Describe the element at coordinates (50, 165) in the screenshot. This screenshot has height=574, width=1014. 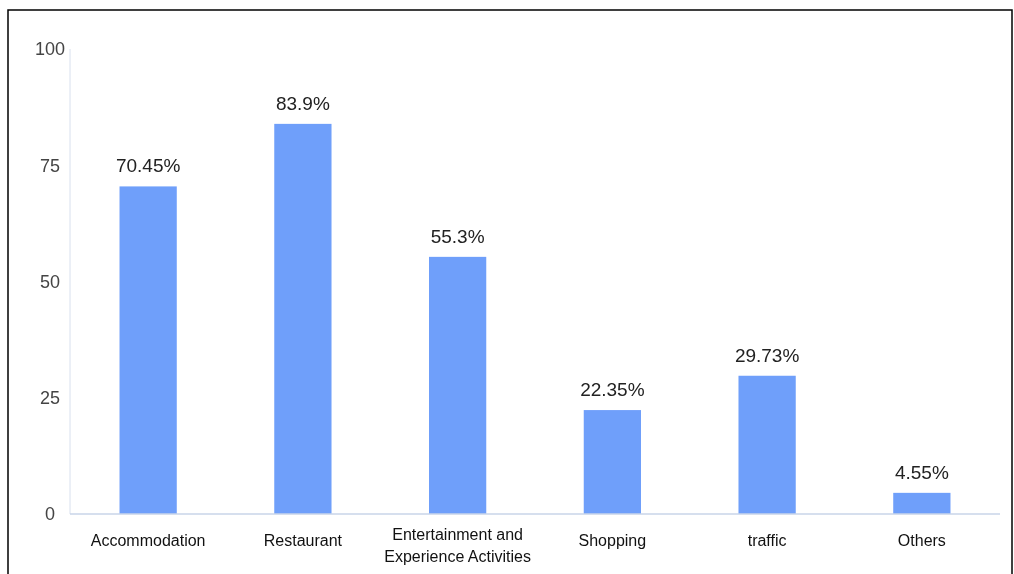
I see `y-tick-label: 75` at that location.